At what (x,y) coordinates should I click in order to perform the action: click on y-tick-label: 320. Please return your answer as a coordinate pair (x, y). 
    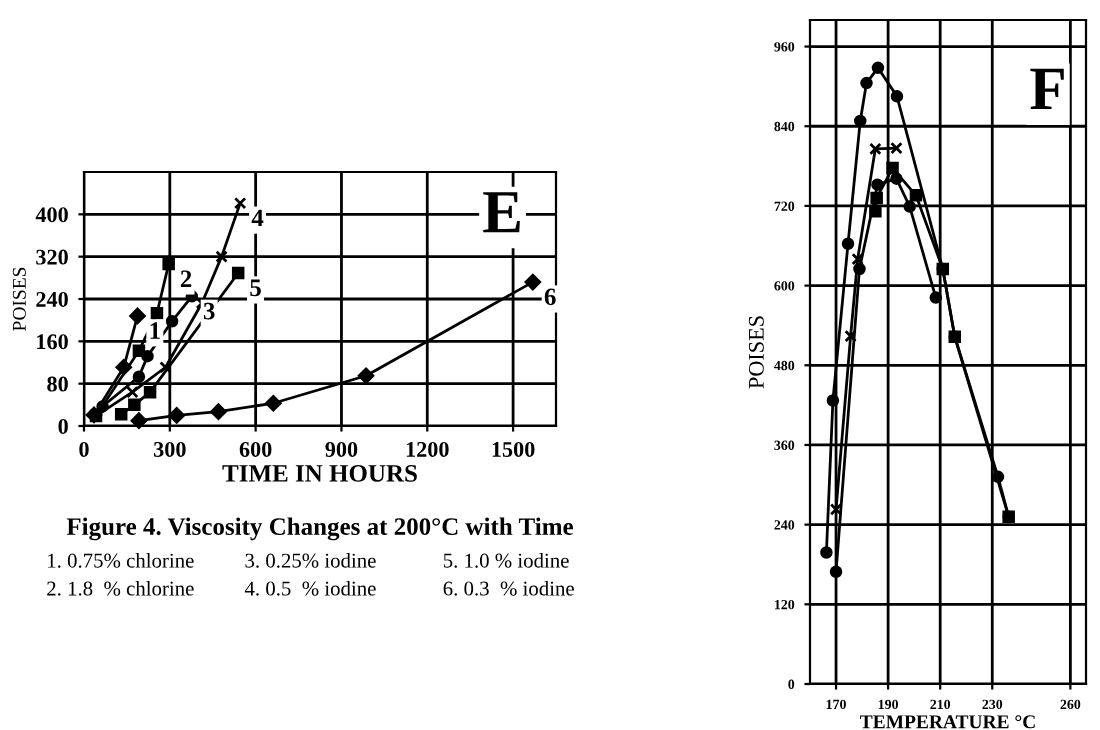
    Looking at the image, I should click on (52, 257).